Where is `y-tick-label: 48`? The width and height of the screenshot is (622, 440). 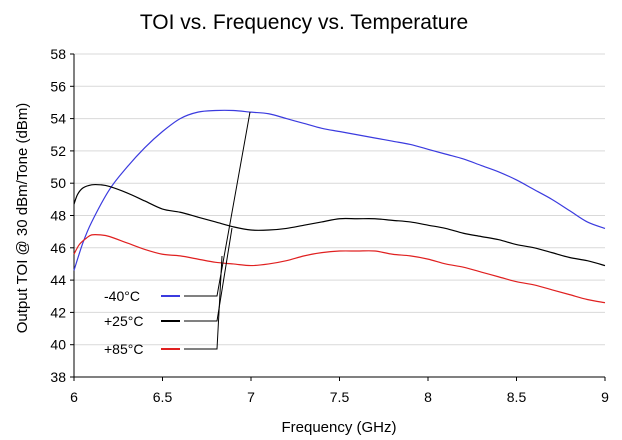 y-tick-label: 48 is located at coordinates (58, 216).